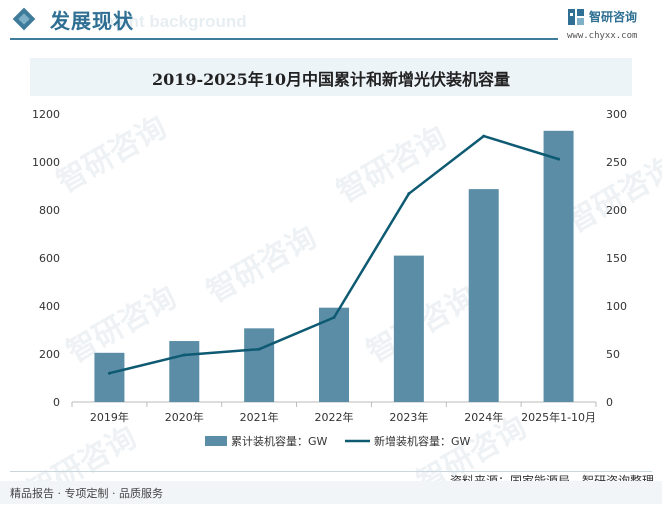  I want to click on header-ghost-text: ment background, so click(175, 21).